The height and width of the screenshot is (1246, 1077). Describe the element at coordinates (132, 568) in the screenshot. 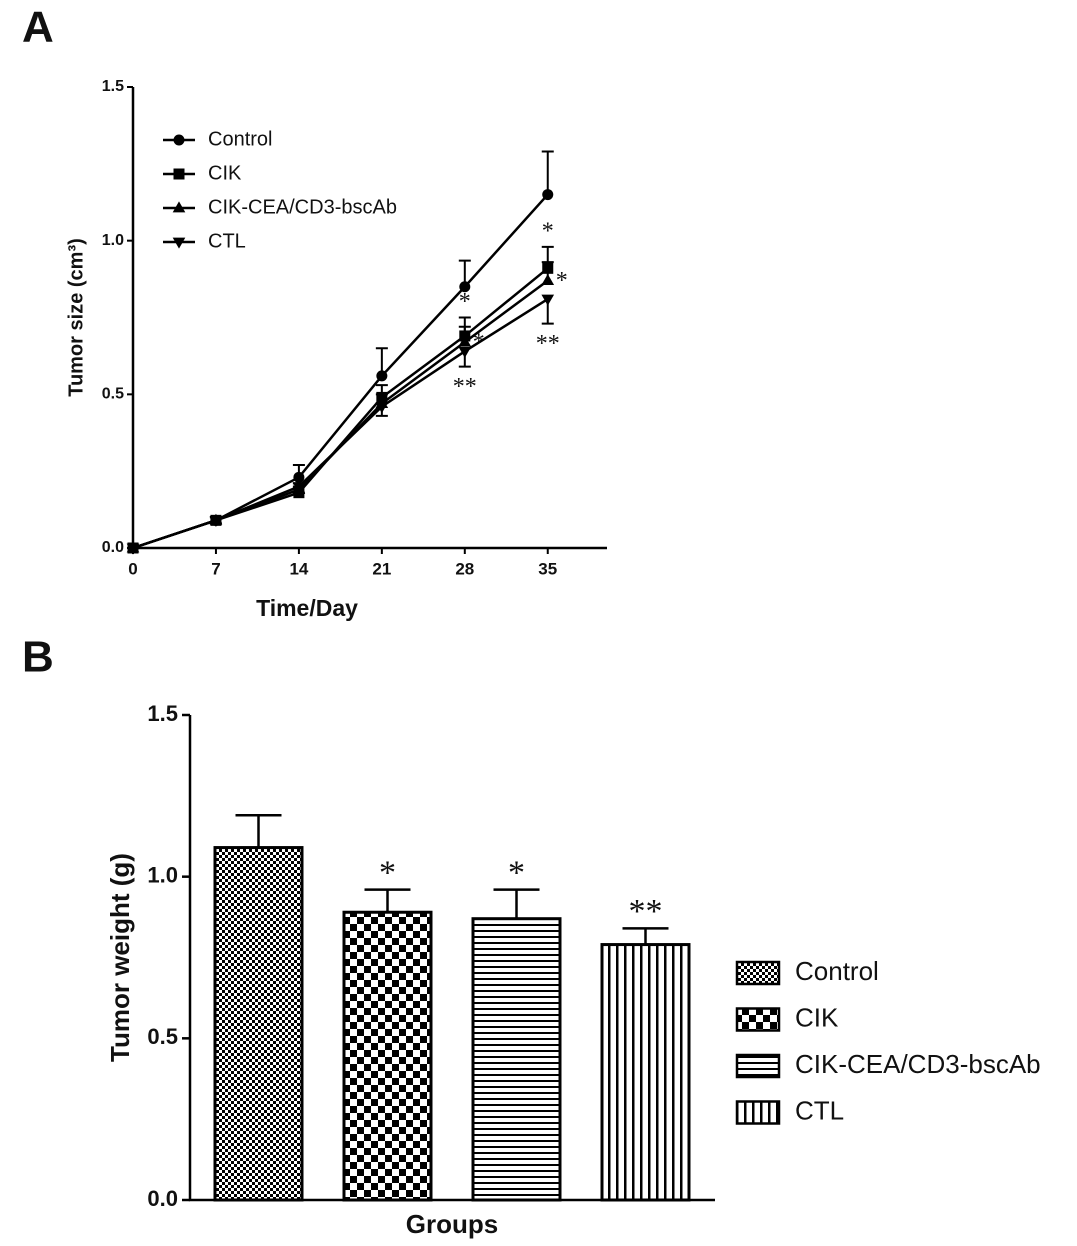

I see `x-tick-label: 0` at that location.